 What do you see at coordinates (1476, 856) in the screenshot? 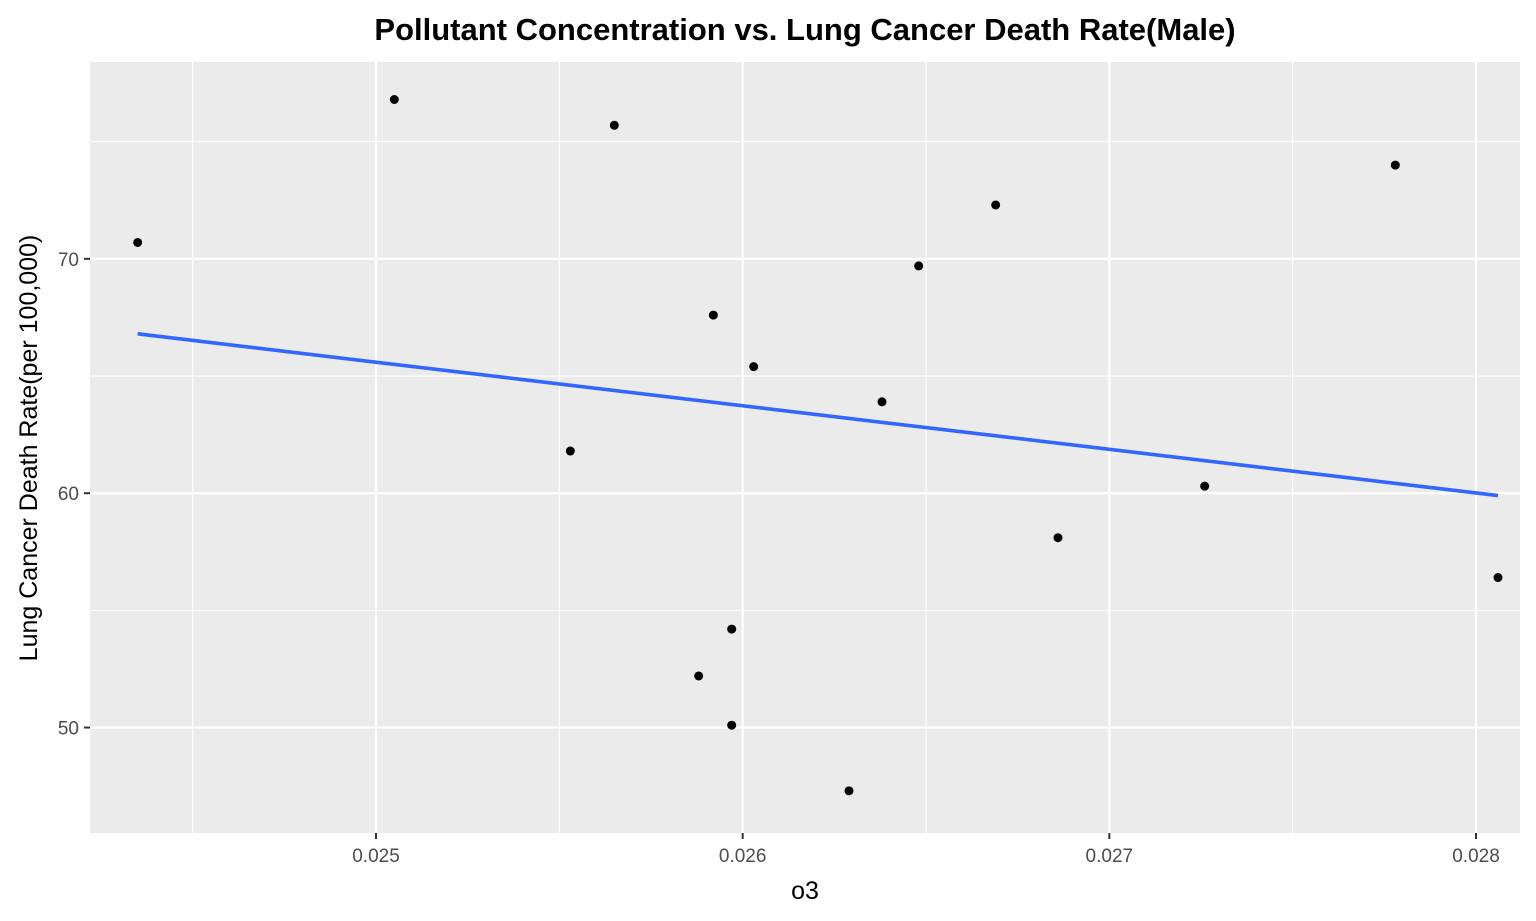
I see `x-tick-label: 0.028` at bounding box center [1476, 856].